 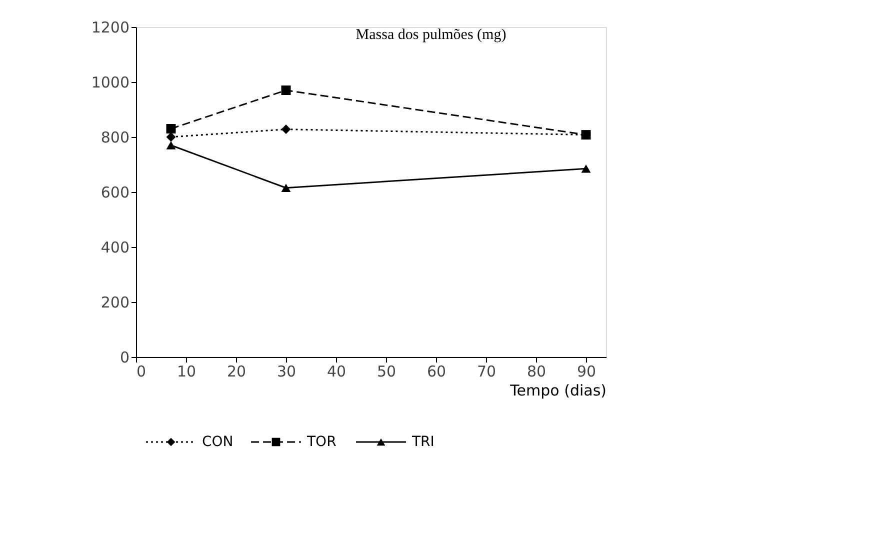 What do you see at coordinates (115, 137) in the screenshot?
I see `y-tick-label: 800` at bounding box center [115, 137].